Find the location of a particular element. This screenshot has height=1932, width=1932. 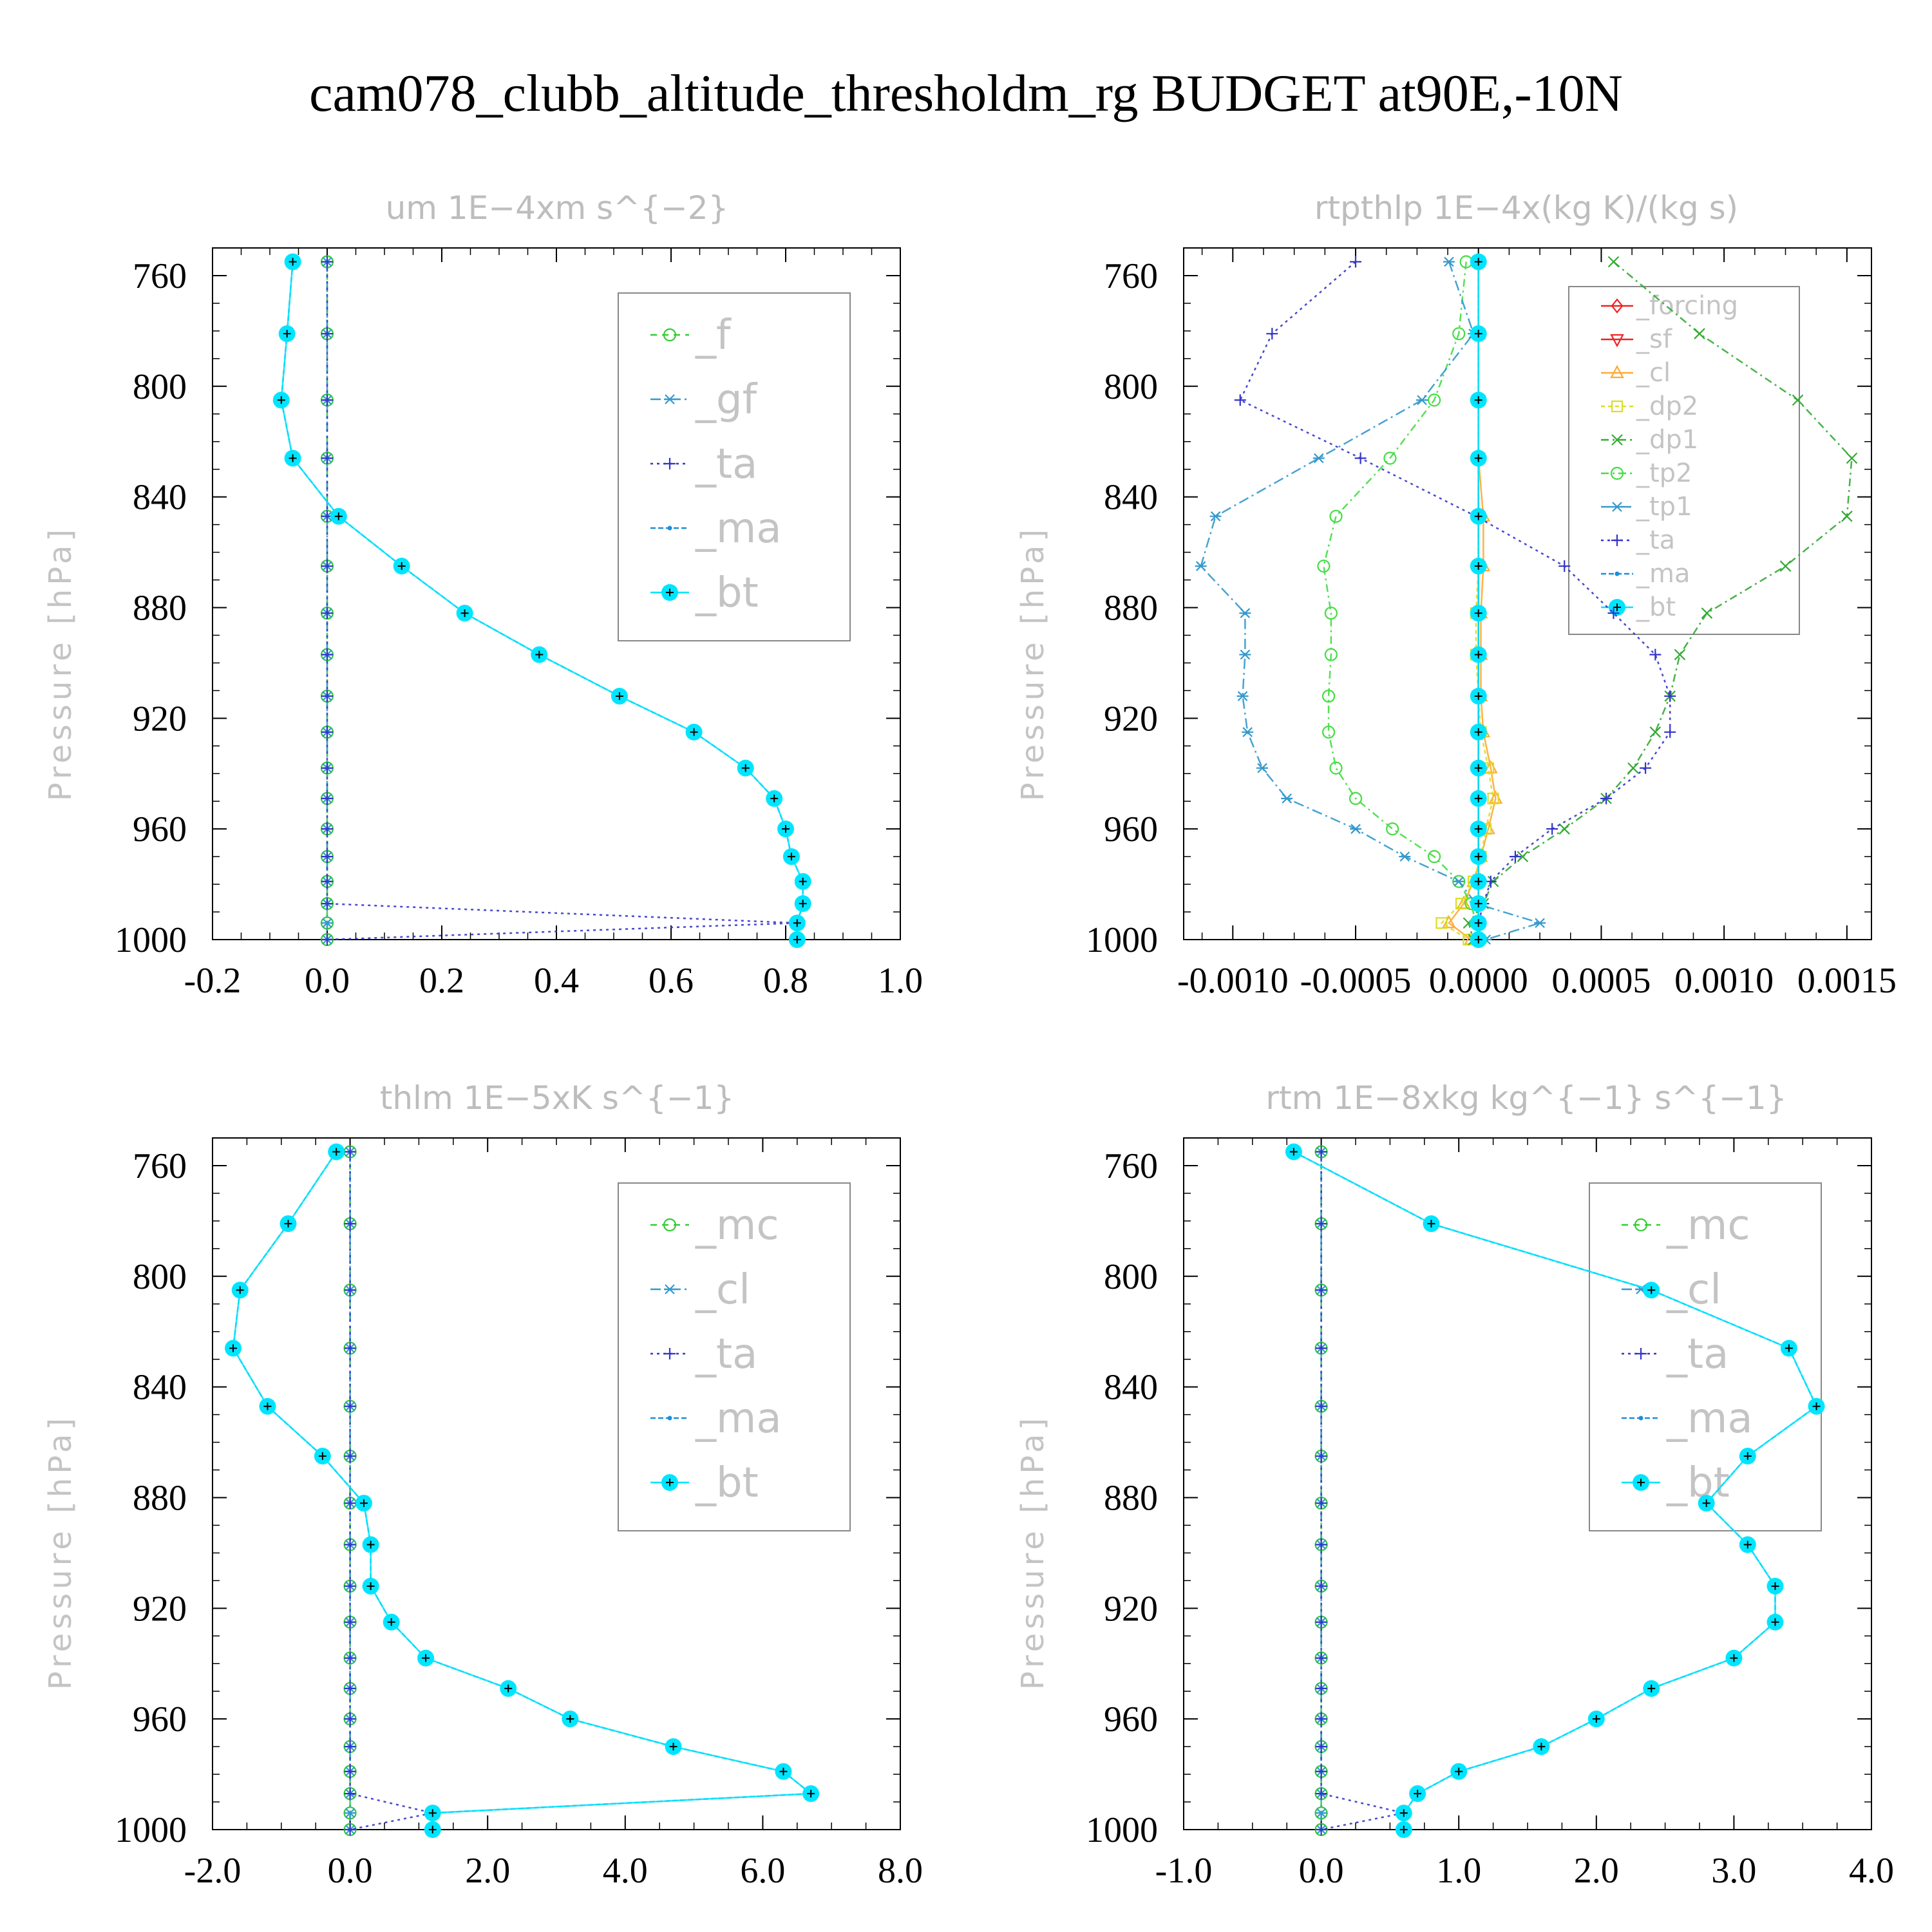

y-tick-label: 880 is located at coordinates (1131, 608).